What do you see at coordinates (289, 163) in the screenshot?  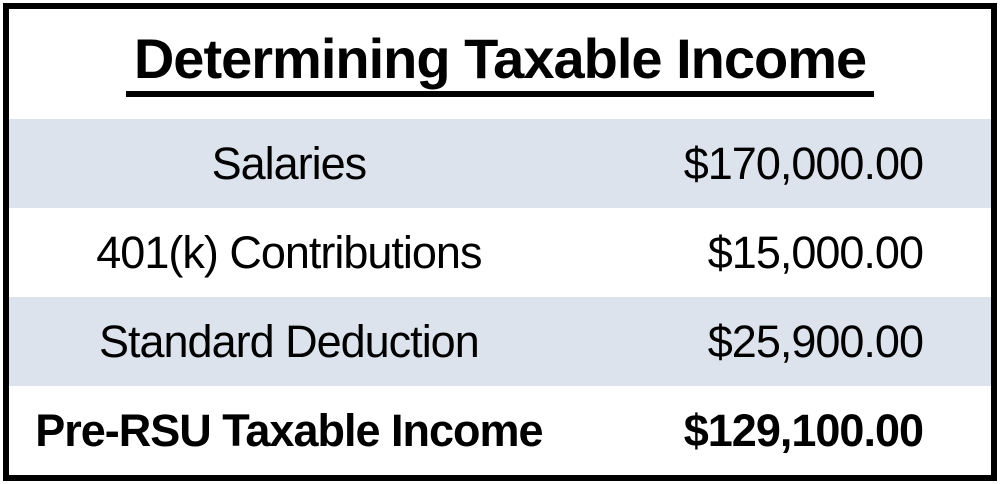 I see `row-label-salaries: Salaries` at bounding box center [289, 163].